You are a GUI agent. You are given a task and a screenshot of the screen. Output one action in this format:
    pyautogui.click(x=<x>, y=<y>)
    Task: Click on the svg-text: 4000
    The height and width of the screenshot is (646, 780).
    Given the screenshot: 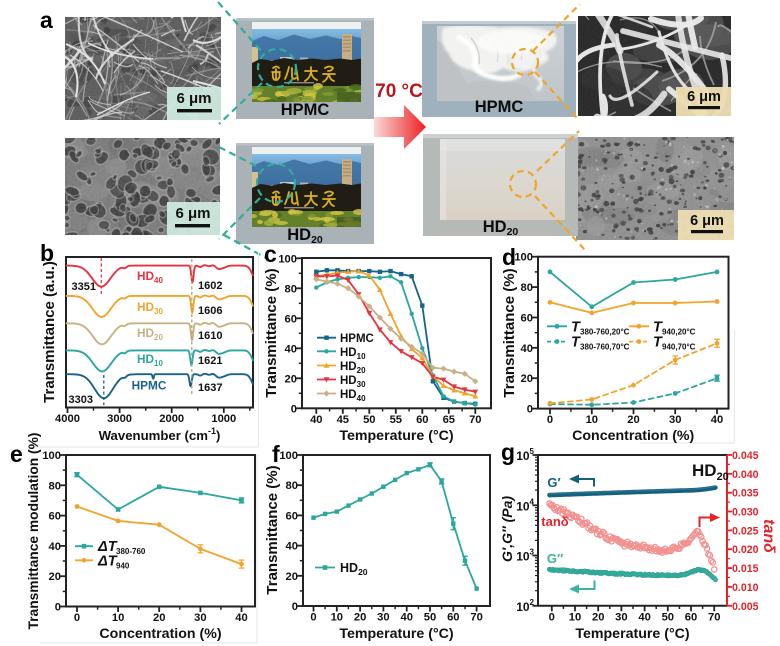 What is the action you would take?
    pyautogui.click(x=67, y=419)
    